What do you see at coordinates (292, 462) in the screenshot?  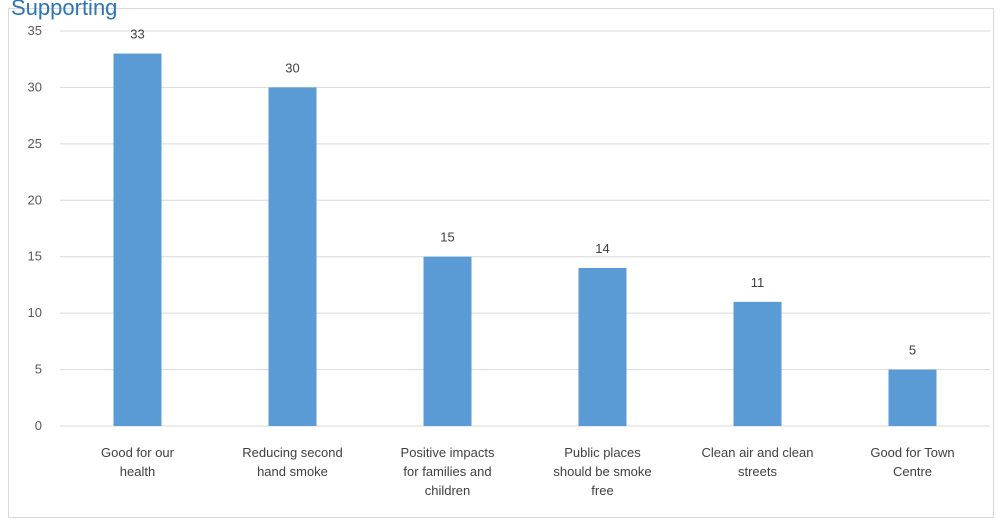 I see `category-label: Reducing second hand smoke` at bounding box center [292, 462].